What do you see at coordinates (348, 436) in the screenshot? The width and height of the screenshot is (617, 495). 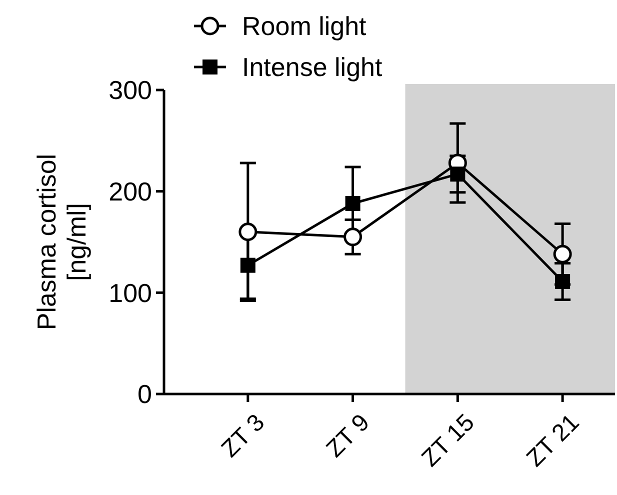 I see `x-tick-label: ZT 9` at bounding box center [348, 436].